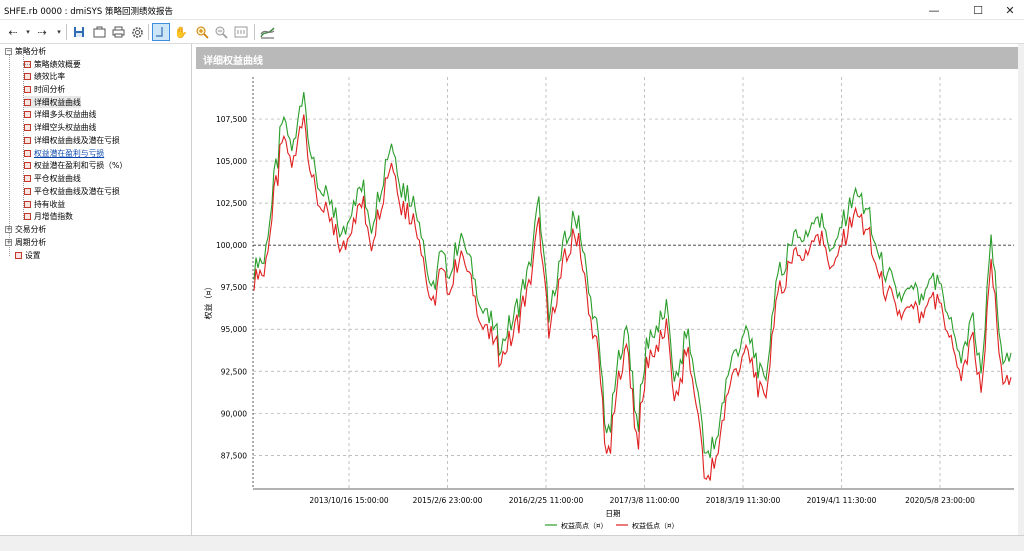  What do you see at coordinates (59, 32) in the screenshot?
I see `forward-dropdown-icon: ▾` at bounding box center [59, 32].